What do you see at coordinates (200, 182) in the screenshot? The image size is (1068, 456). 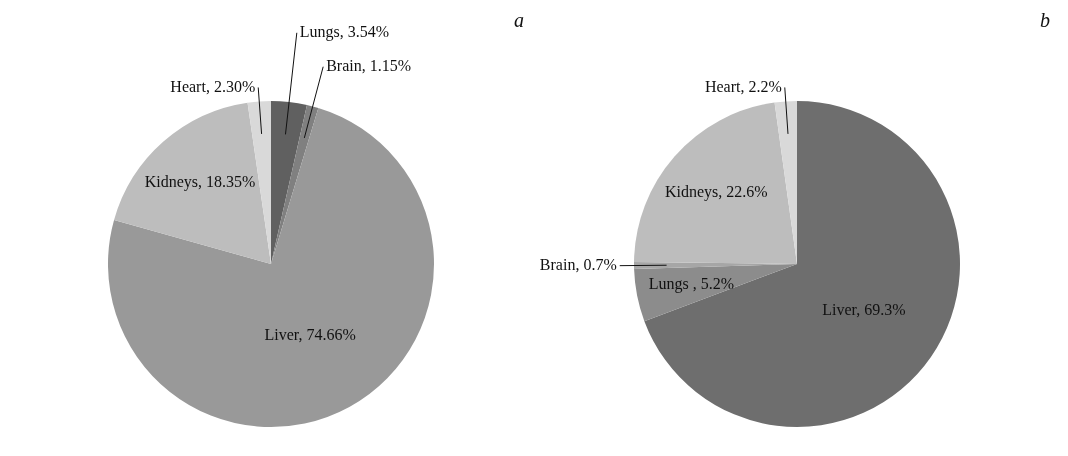 I see `slice-label: Kidneys, 18.35%` at bounding box center [200, 182].